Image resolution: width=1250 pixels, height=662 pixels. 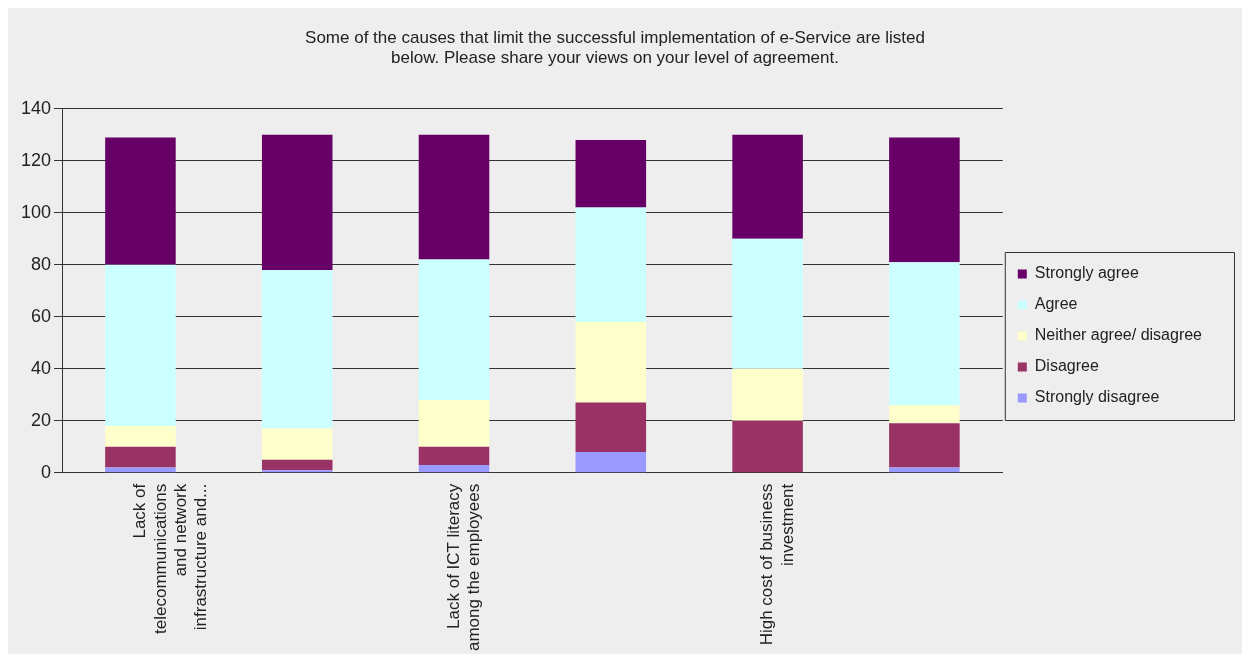 I want to click on y-tick-label: 0, so click(x=46, y=471).